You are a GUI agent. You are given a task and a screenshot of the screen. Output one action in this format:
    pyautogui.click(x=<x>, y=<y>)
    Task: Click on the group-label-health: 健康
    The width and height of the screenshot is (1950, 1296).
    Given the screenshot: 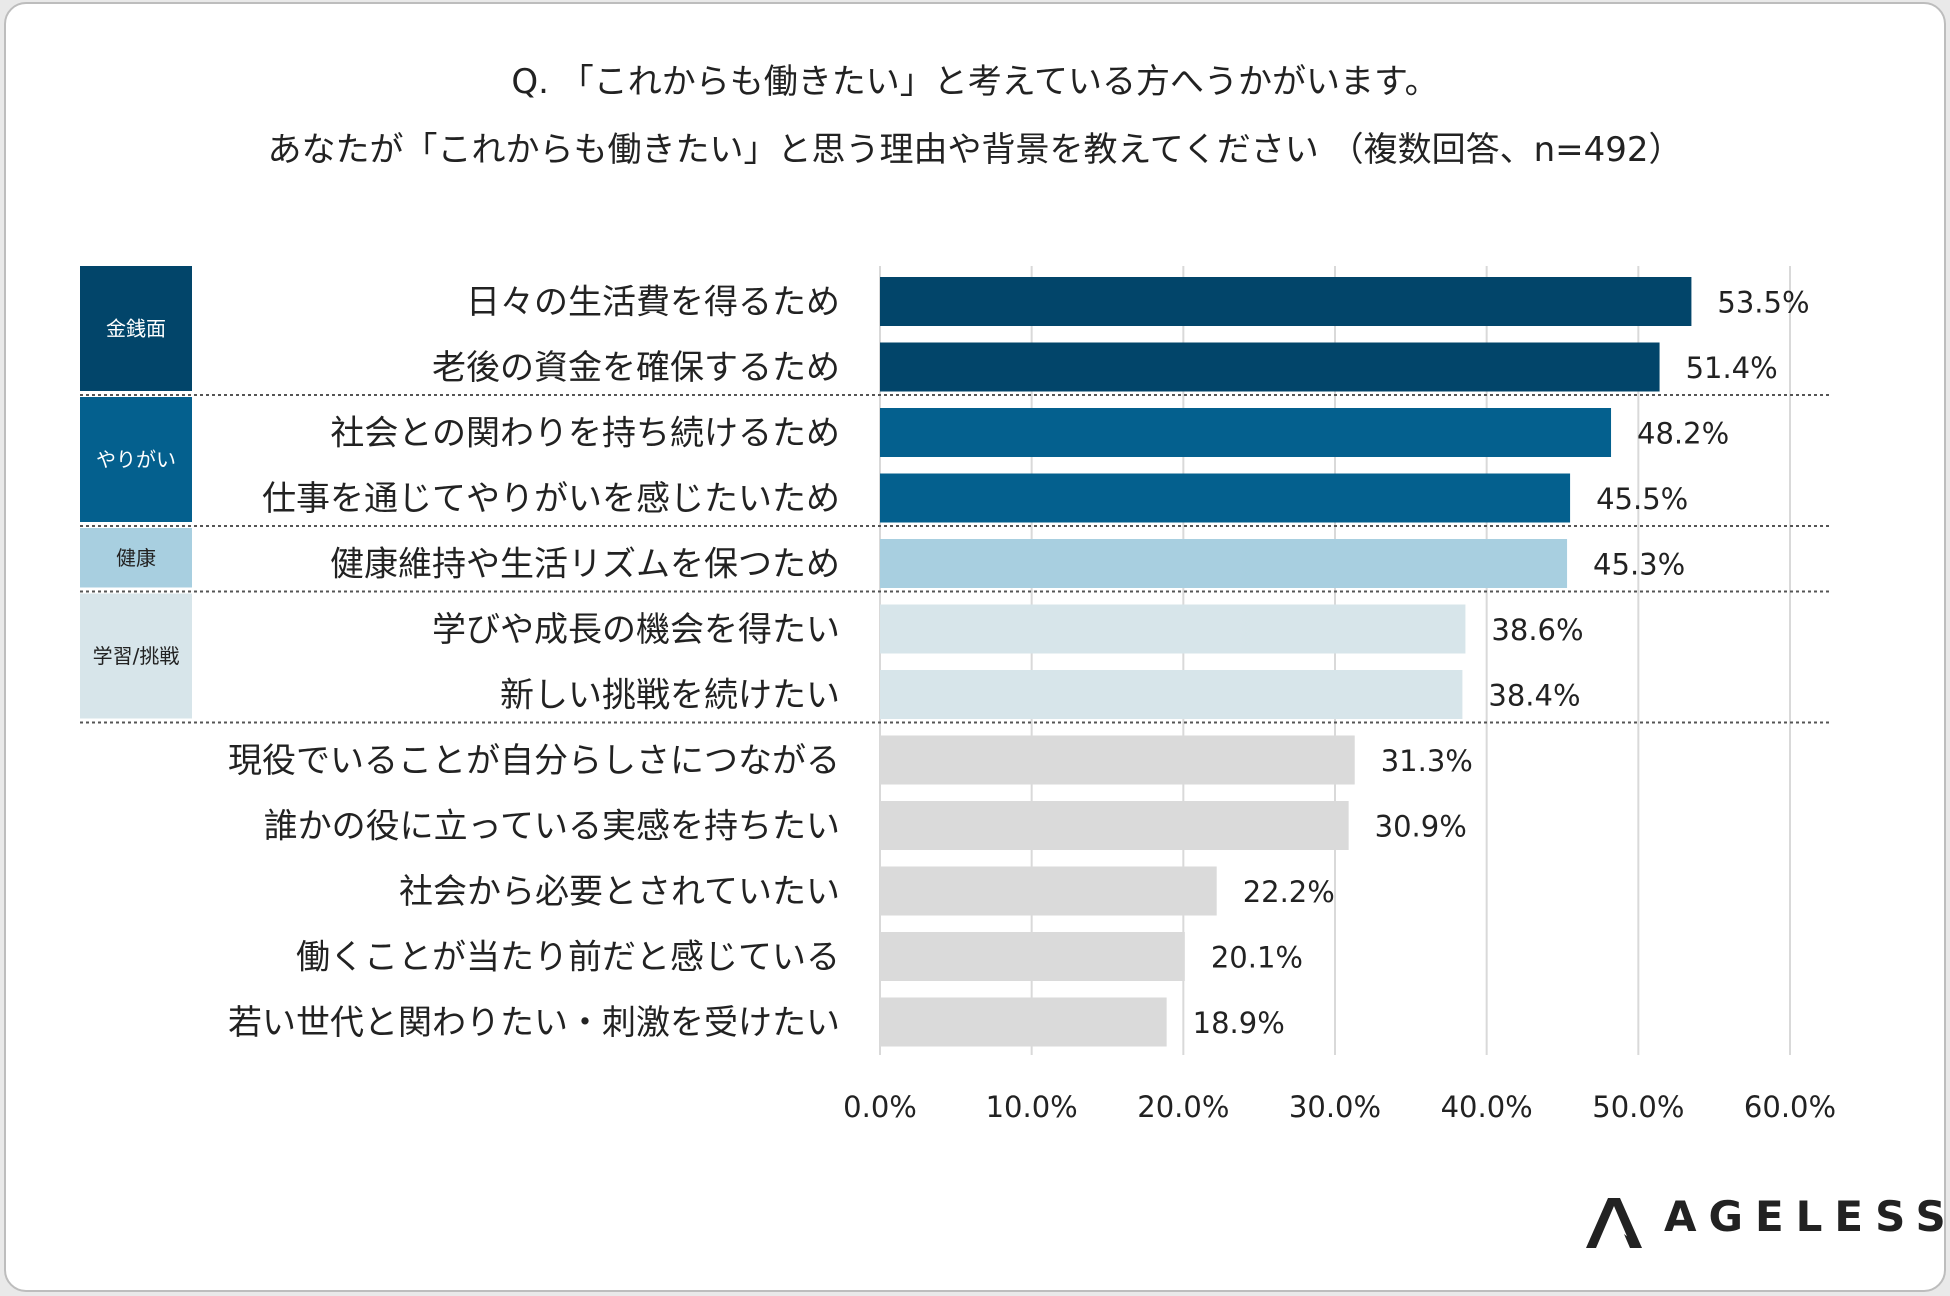 What is the action you would take?
    pyautogui.click(x=136, y=558)
    